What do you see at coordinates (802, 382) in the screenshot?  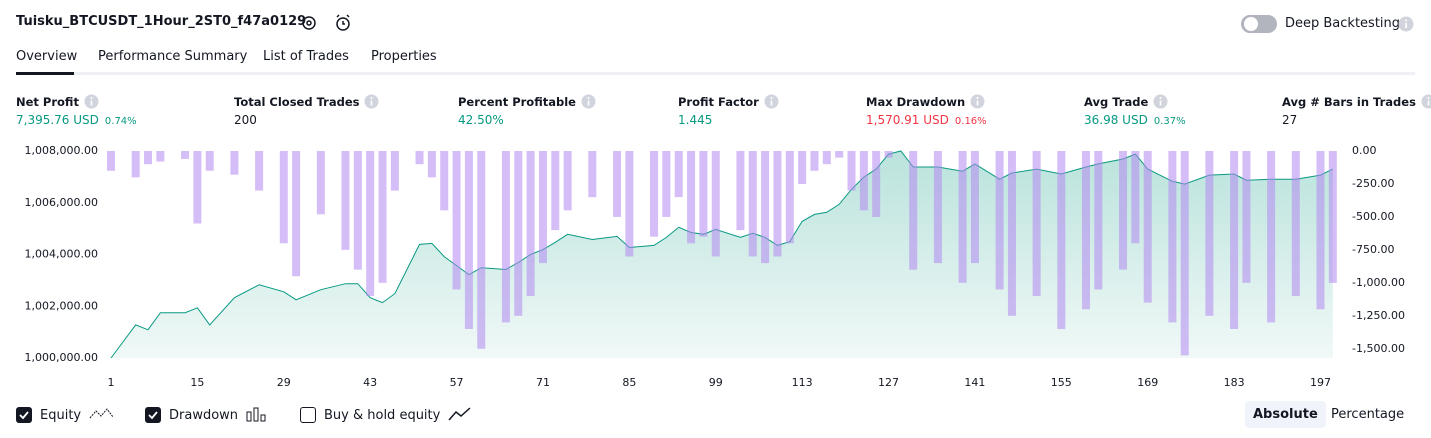 I see `x-tick-label: 113` at bounding box center [802, 382].